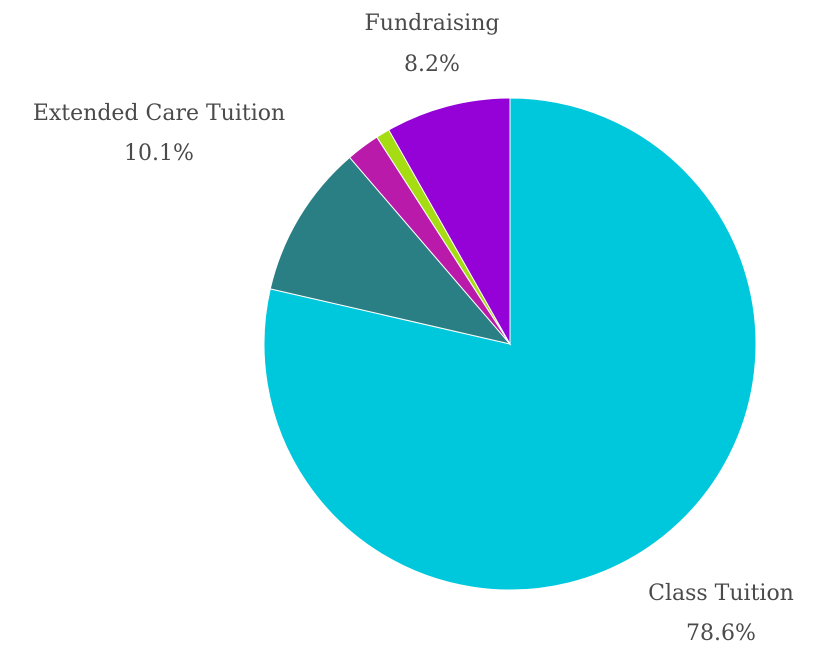 The height and width of the screenshot is (645, 827). Describe the element at coordinates (721, 593) in the screenshot. I see `slice-label-class-tuition: Class Tuition` at that location.